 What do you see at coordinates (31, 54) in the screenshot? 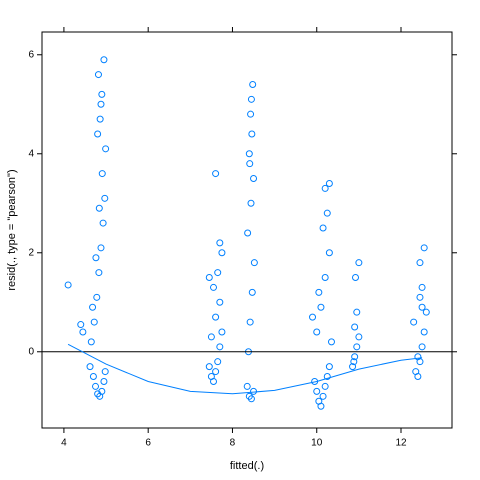
I see `y-tick-label: 6` at bounding box center [31, 54].